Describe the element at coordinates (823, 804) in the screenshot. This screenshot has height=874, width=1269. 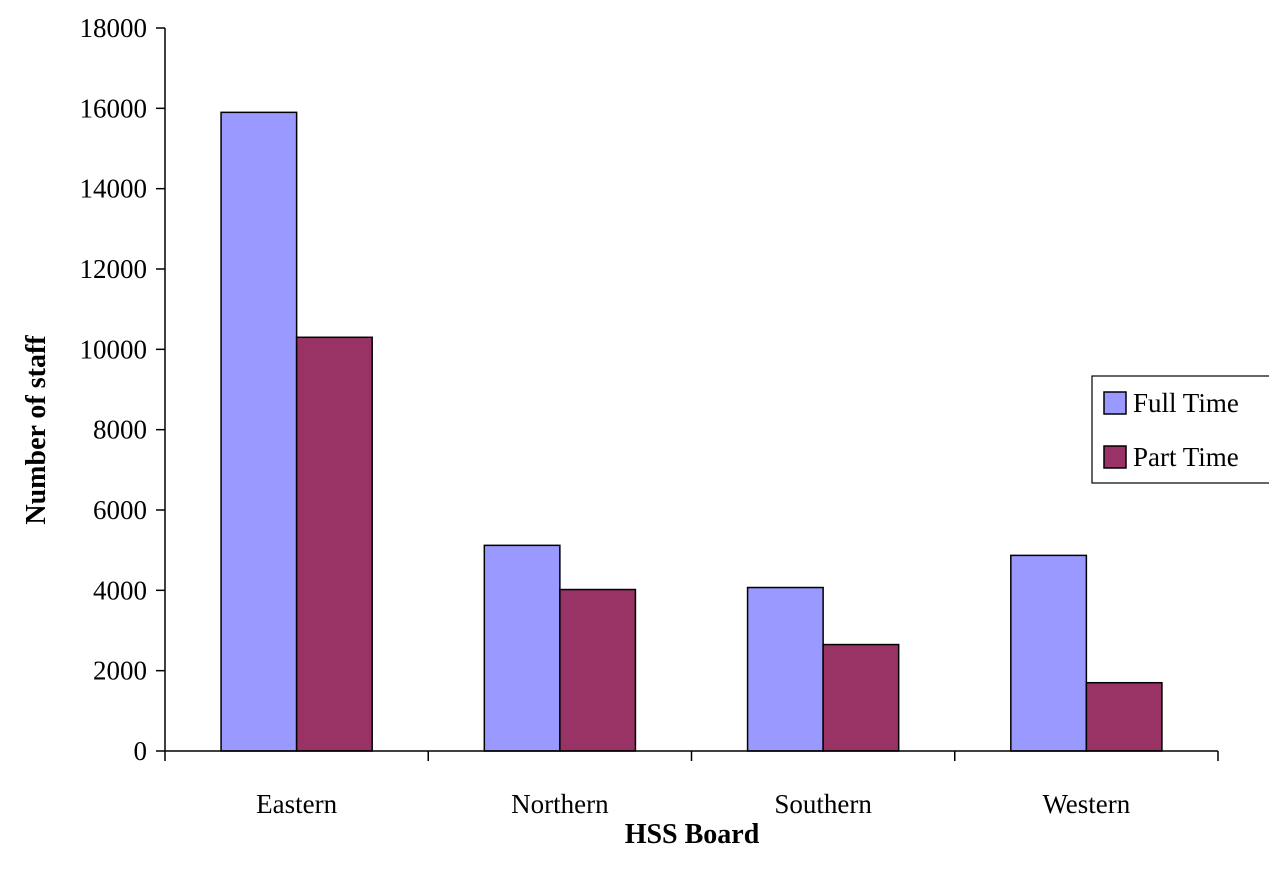
I see `x-tick-label: Southern` at that location.